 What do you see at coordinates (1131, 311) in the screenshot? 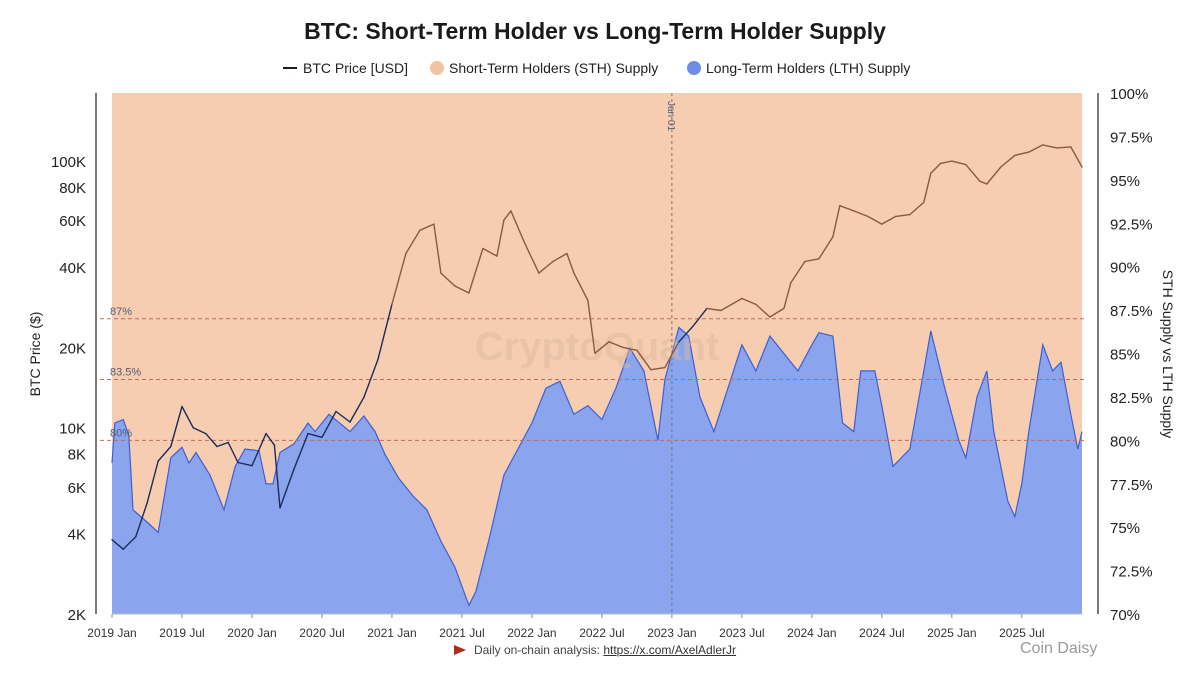
I see `right-tick-label: 87.5%` at bounding box center [1131, 311].